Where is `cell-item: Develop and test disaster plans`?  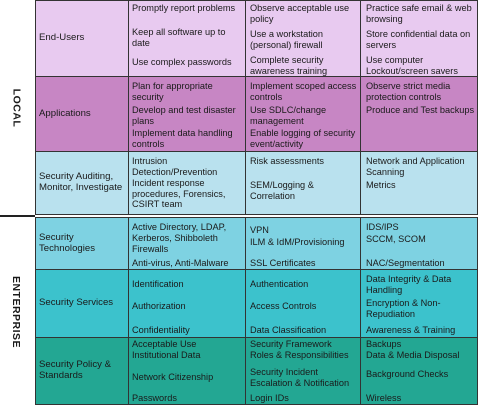
cell-item: Develop and test disaster plans is located at coordinates (184, 115).